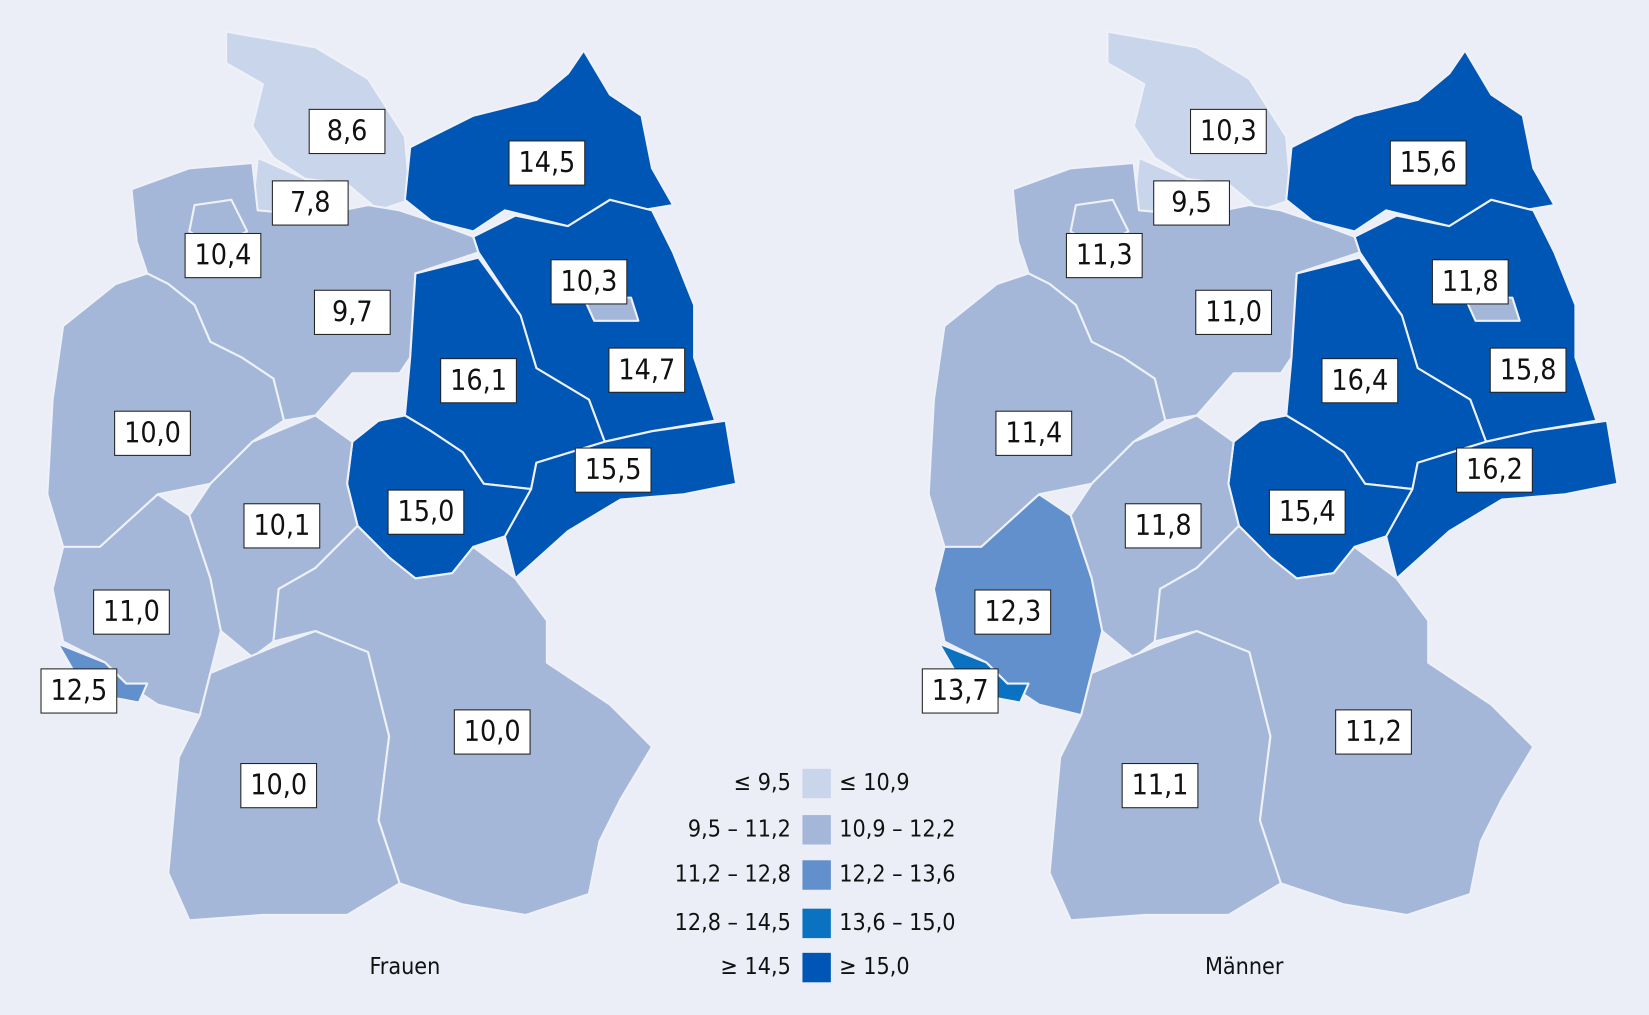 Image resolution: width=1649 pixels, height=1015 pixels. Describe the element at coordinates (739, 829) in the screenshot. I see `legend-left: 9,5 – 11,2` at that location.